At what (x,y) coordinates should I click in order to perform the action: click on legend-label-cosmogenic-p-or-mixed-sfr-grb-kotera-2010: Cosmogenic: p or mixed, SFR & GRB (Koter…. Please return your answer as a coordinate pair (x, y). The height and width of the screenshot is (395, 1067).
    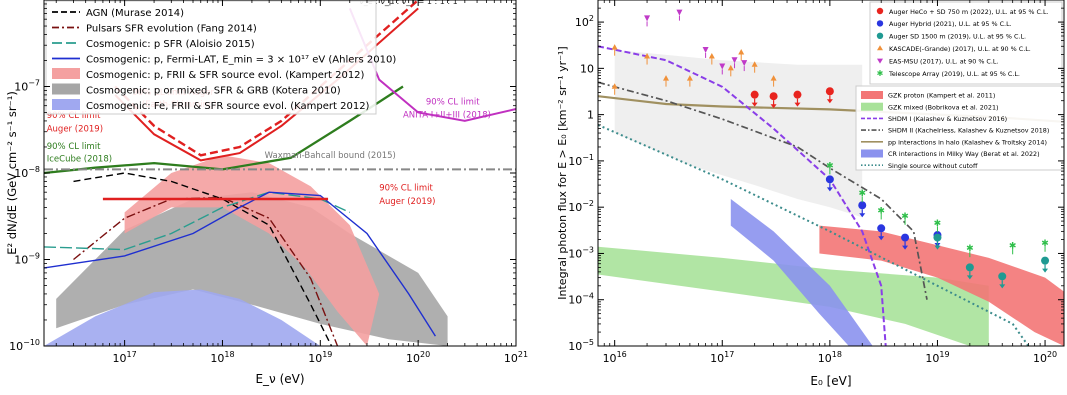
    Looking at the image, I should click on (213, 91).